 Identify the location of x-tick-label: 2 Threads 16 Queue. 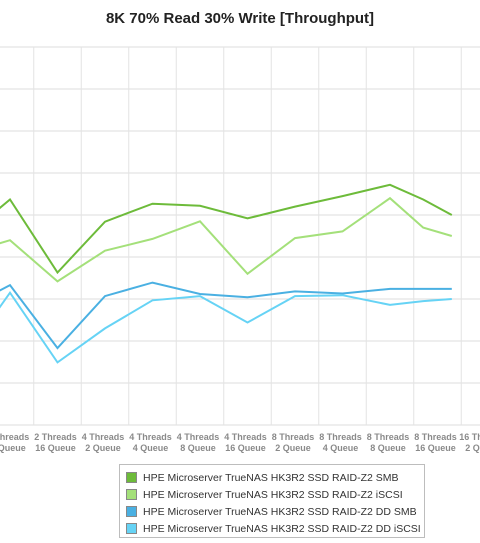
(55, 442).